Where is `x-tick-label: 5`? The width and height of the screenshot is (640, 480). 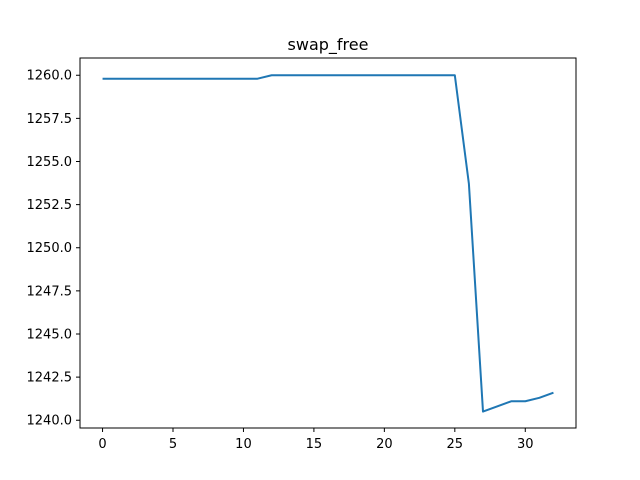
x-tick-label: 5 is located at coordinates (173, 444).